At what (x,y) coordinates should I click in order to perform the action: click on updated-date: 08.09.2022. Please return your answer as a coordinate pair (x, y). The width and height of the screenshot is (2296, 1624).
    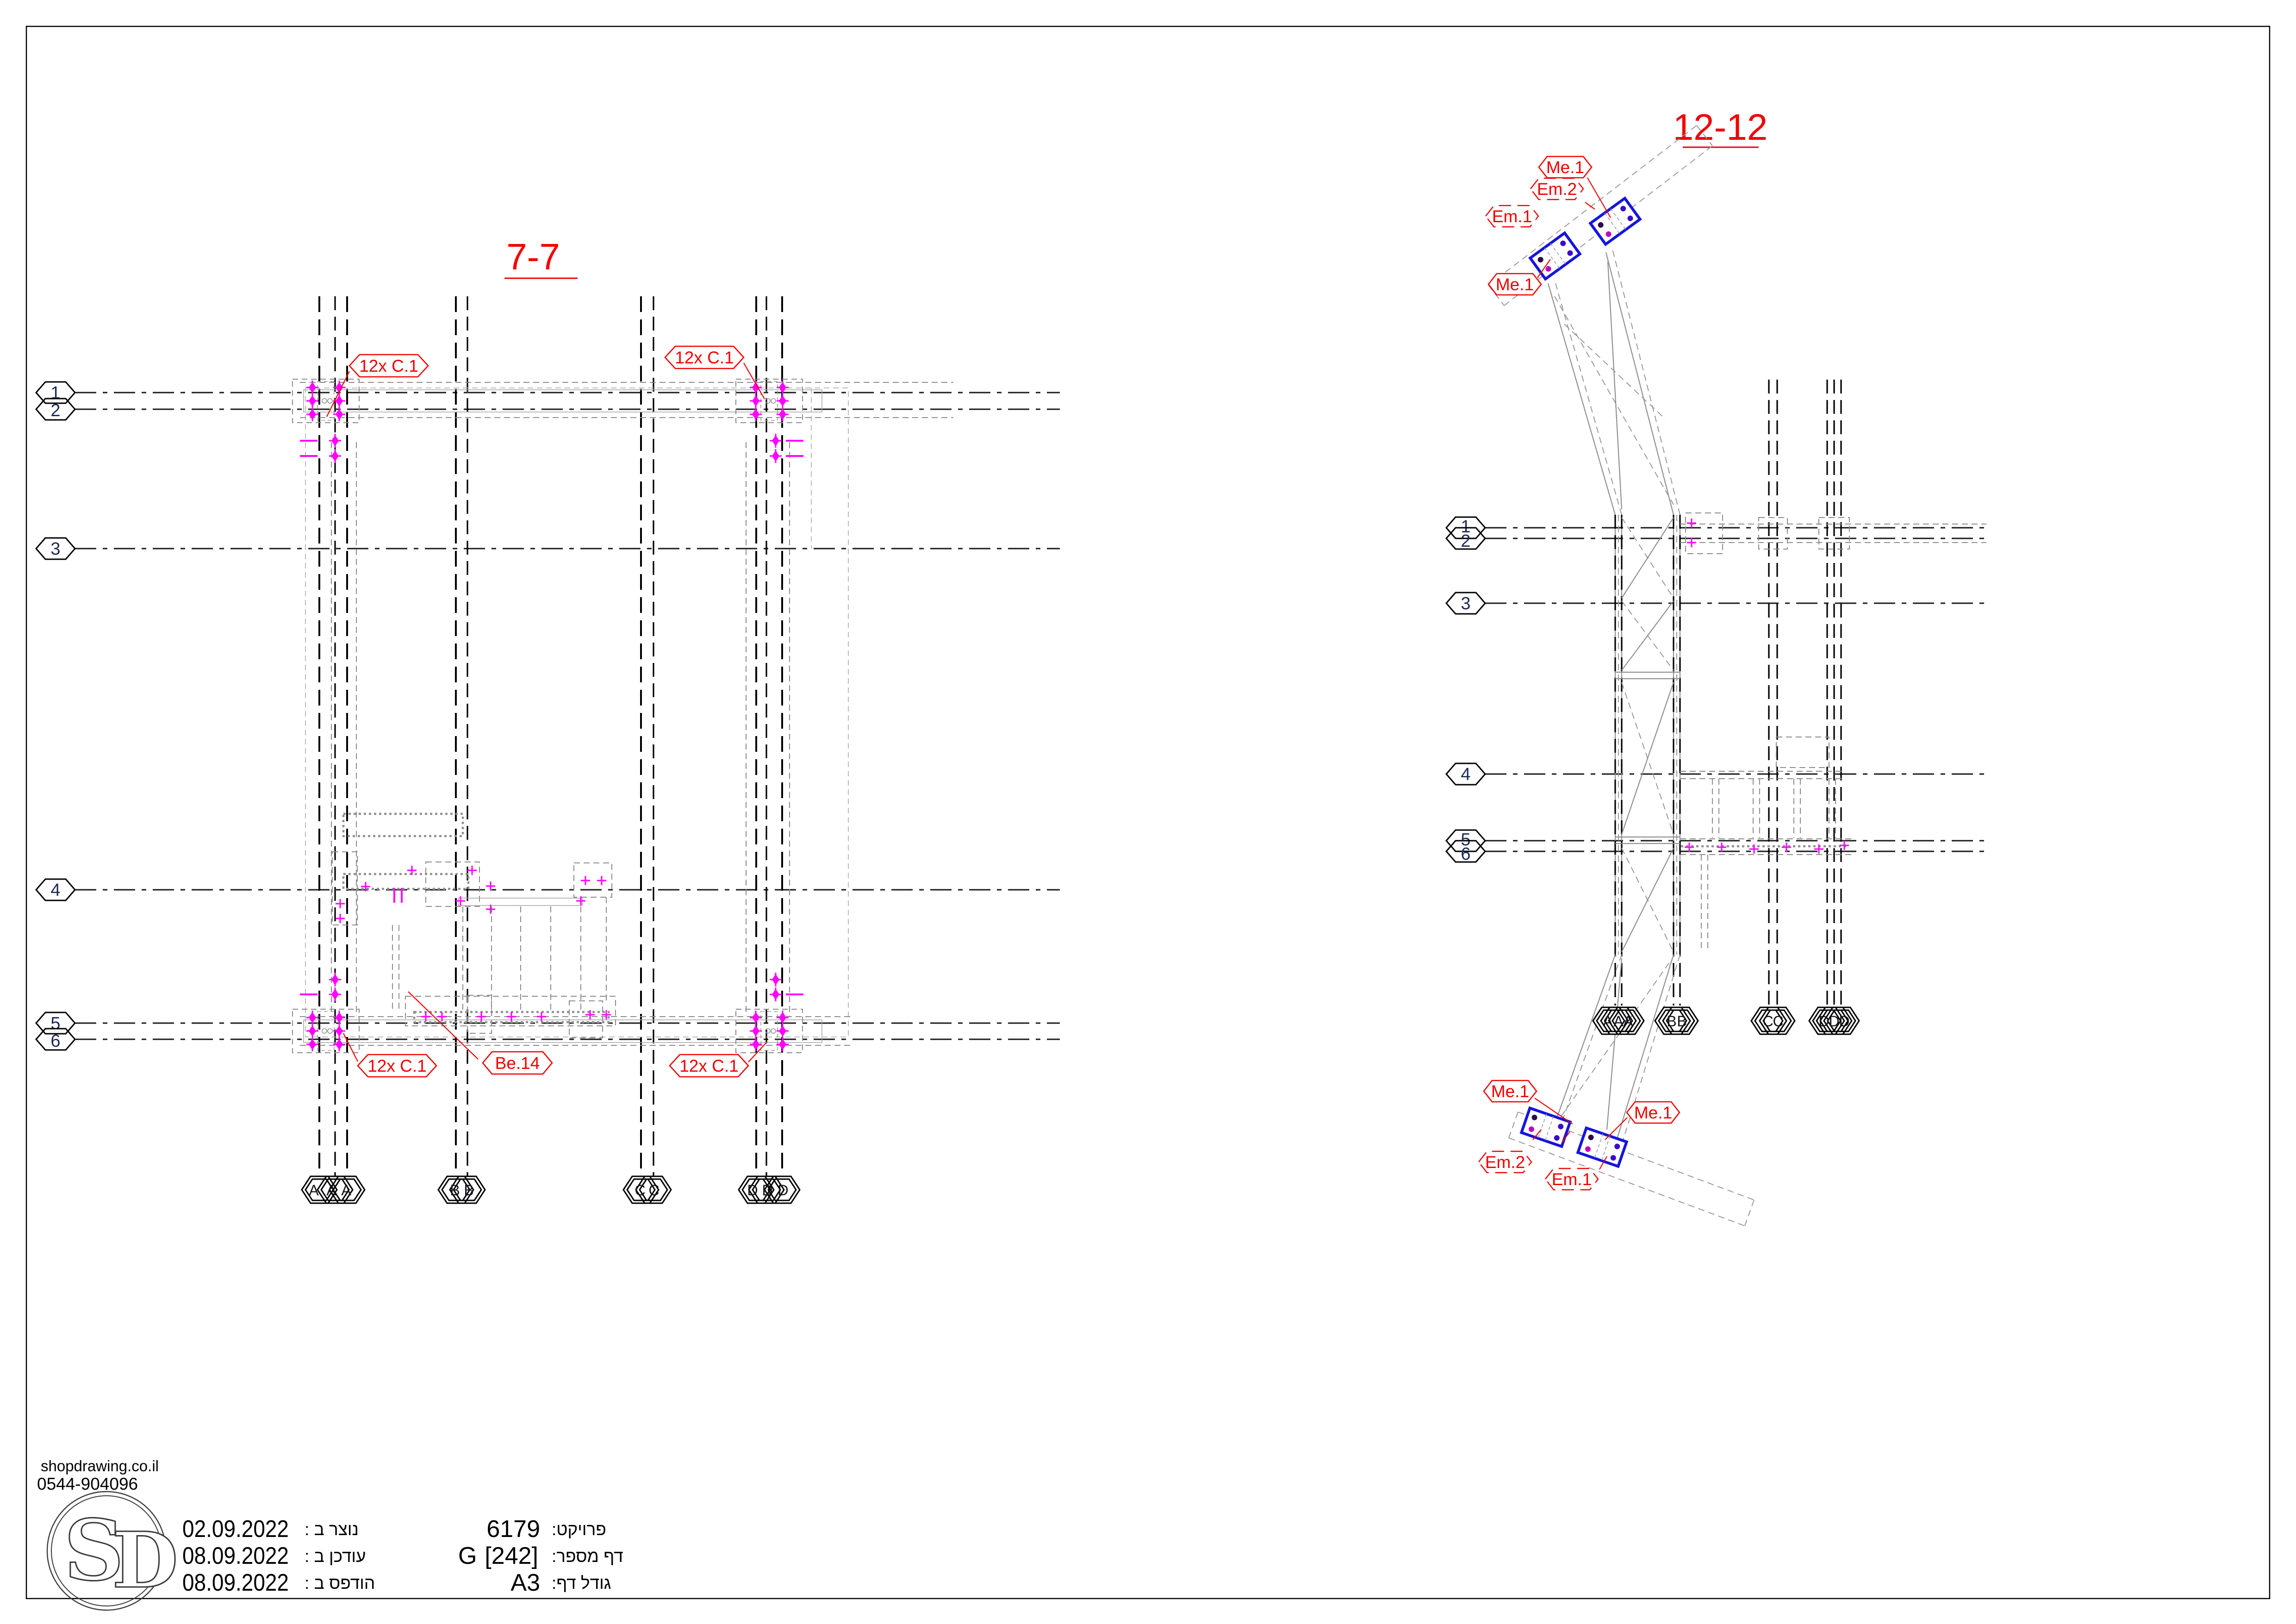
    Looking at the image, I should click on (235, 1556).